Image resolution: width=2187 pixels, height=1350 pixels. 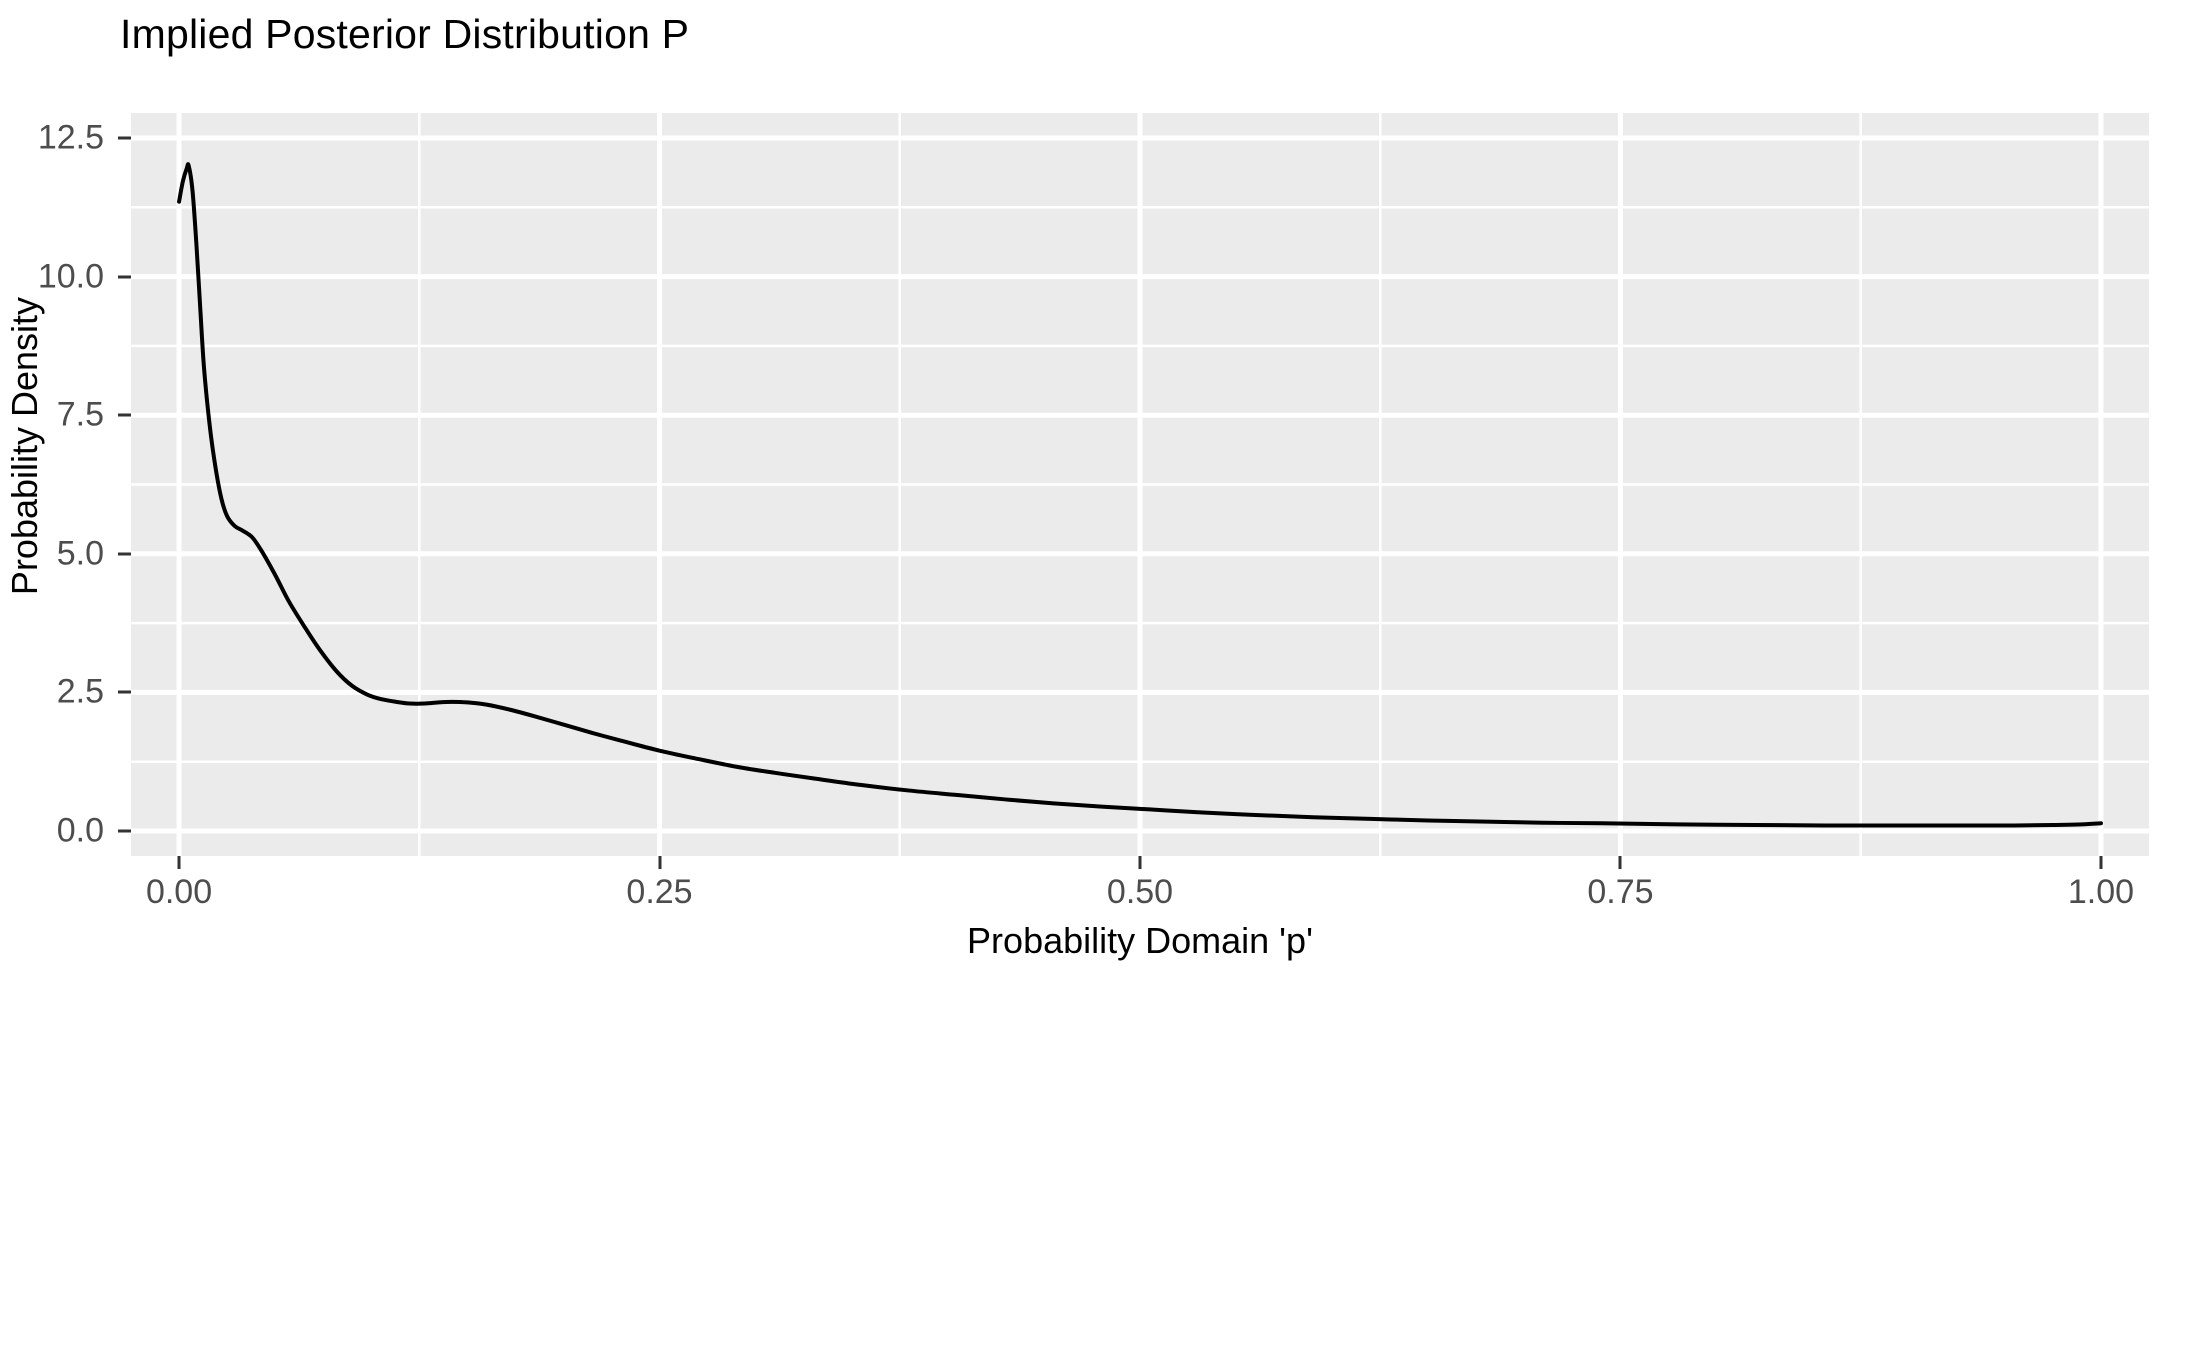 What do you see at coordinates (80, 553) in the screenshot?
I see `y-axis-tick-label: 5.0` at bounding box center [80, 553].